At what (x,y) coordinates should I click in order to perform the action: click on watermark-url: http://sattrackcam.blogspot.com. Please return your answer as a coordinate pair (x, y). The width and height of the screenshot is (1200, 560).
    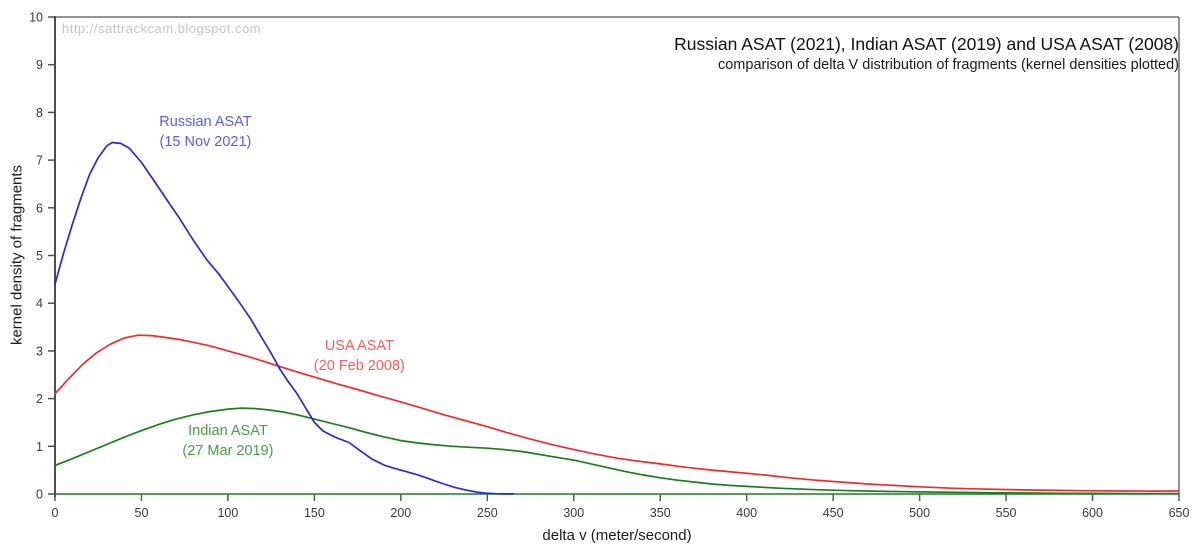
    Looking at the image, I should click on (162, 28).